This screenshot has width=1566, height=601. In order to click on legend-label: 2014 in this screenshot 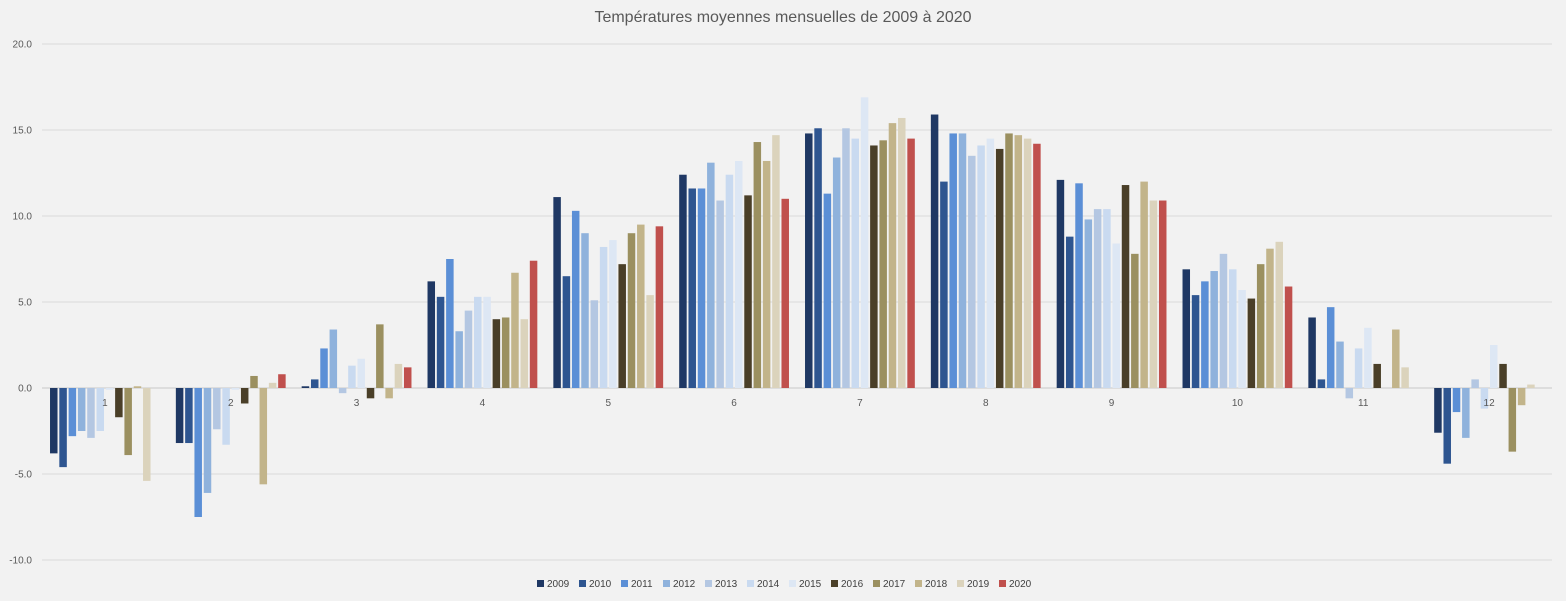, I will do `click(768, 584)`.